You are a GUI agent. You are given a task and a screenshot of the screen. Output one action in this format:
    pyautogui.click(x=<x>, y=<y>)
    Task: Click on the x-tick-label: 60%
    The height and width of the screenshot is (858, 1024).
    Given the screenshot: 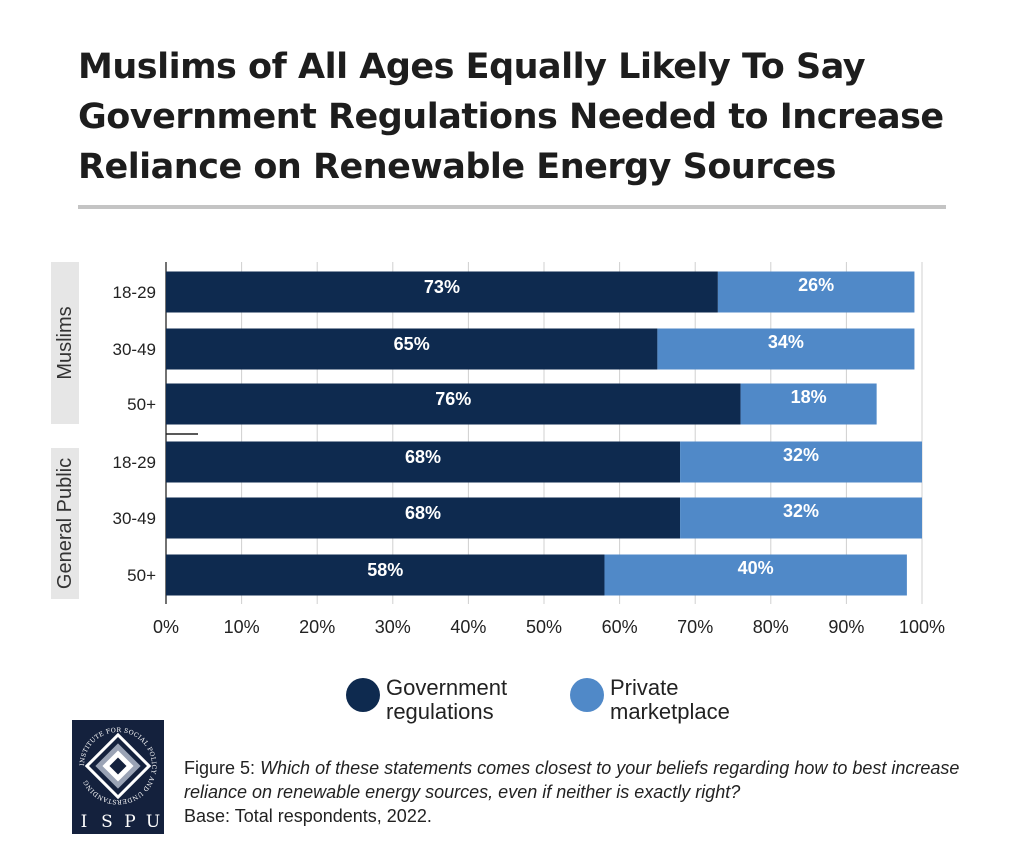 What is the action you would take?
    pyautogui.click(x=620, y=627)
    